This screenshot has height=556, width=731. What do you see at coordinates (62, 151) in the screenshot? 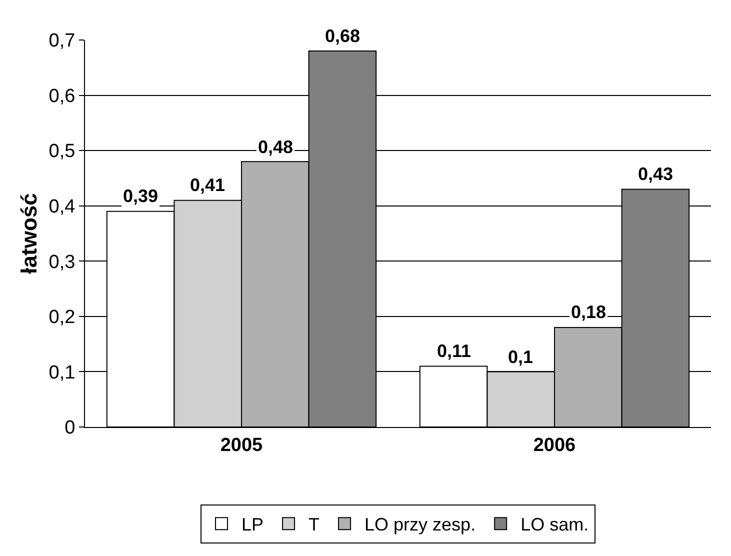
I see `y-tick-label: 0,5` at bounding box center [62, 151].